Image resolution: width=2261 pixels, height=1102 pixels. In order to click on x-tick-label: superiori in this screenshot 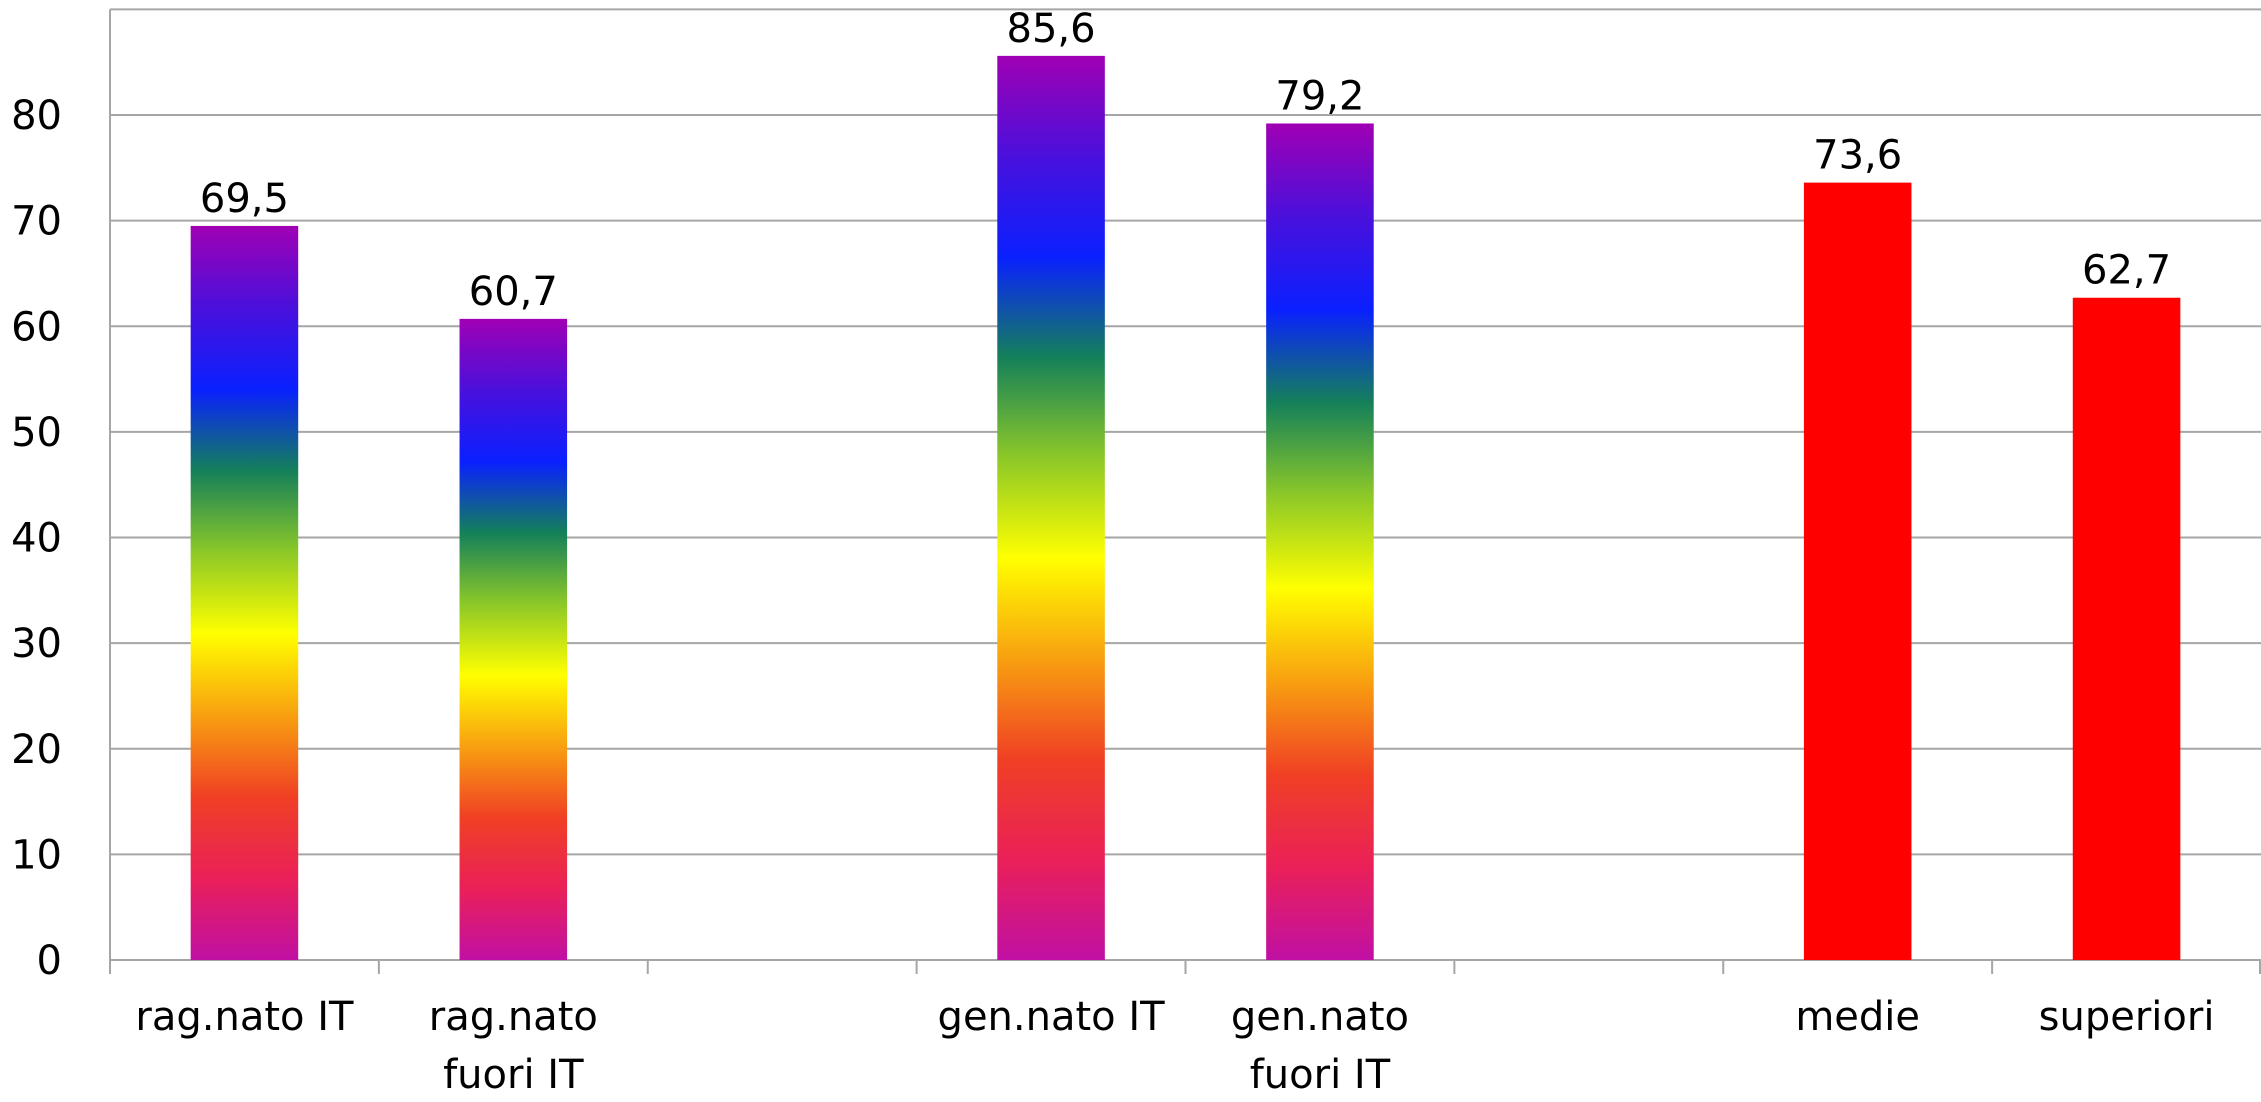, I will do `click(2127, 1017)`.